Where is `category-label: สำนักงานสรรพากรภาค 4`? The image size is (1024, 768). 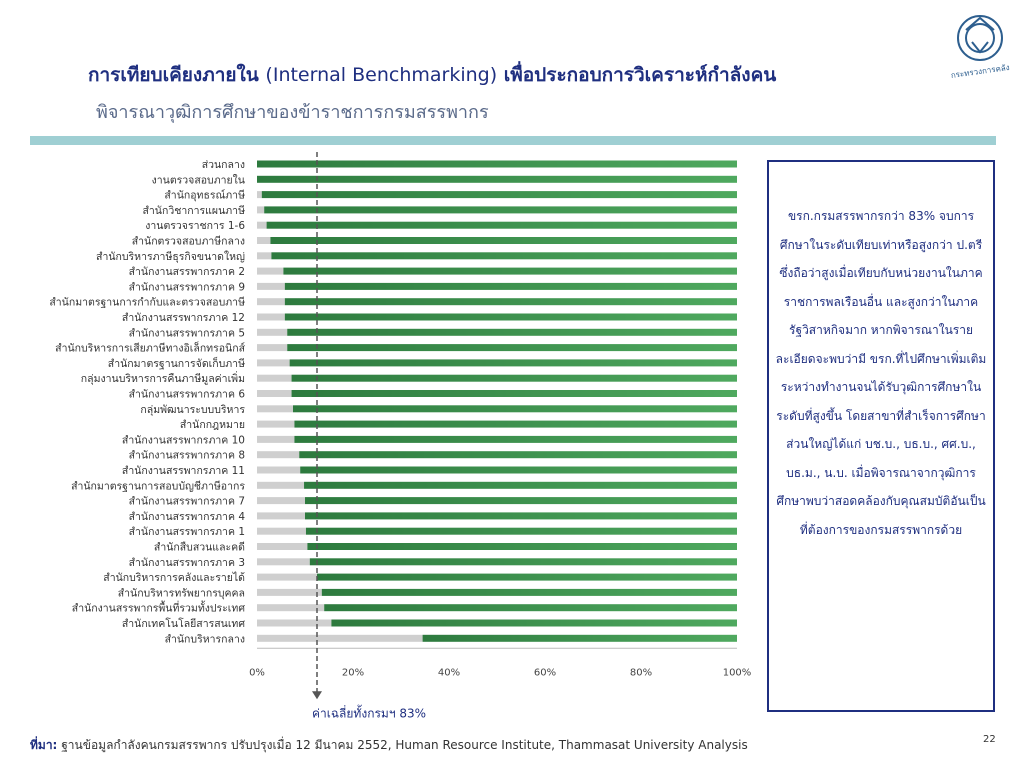 category-label: สำนักงานสรรพากรภาค 4 is located at coordinates (187, 517).